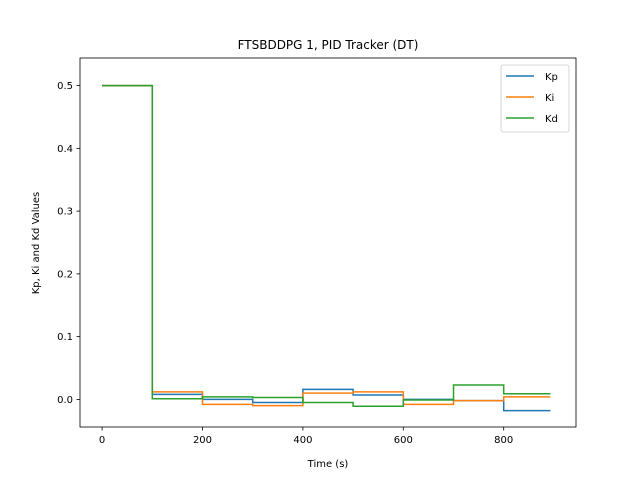 This screenshot has width=640, height=480. Describe the element at coordinates (328, 45) in the screenshot. I see `chart-title: FTSBDDPG 1, PID Tracker (DT)` at that location.